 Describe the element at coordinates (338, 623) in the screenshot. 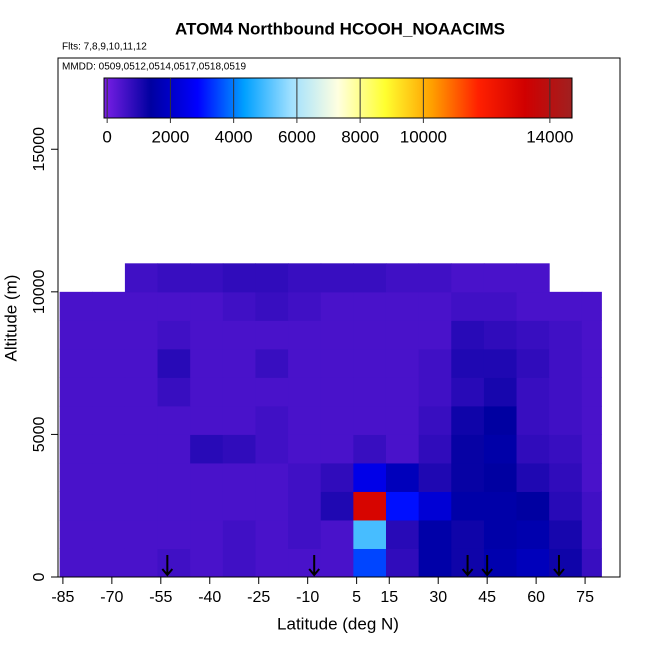

I see `x-axis-title: Latitude (deg N)` at that location.